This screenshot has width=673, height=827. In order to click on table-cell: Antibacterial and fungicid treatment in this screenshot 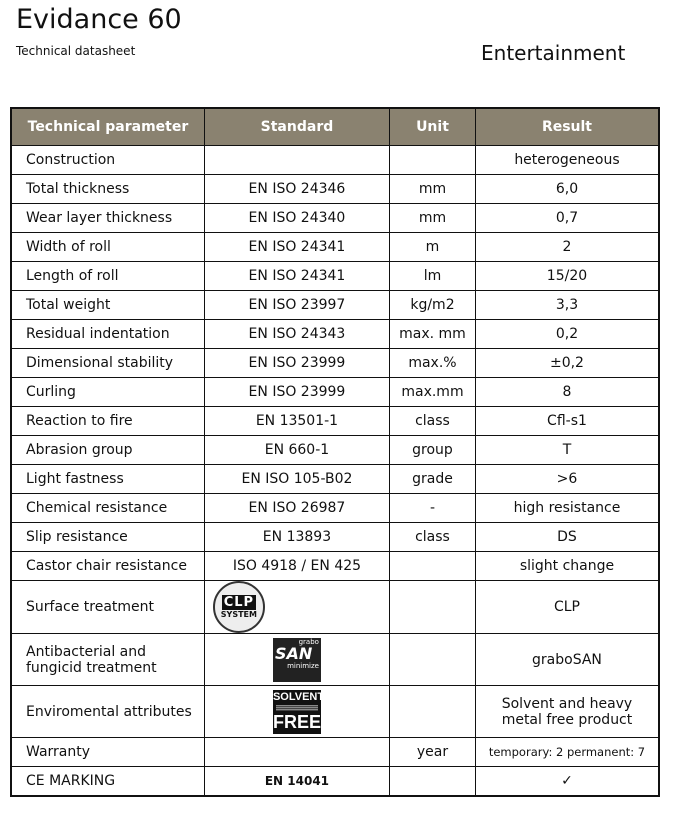, I will do `click(107, 659)`.